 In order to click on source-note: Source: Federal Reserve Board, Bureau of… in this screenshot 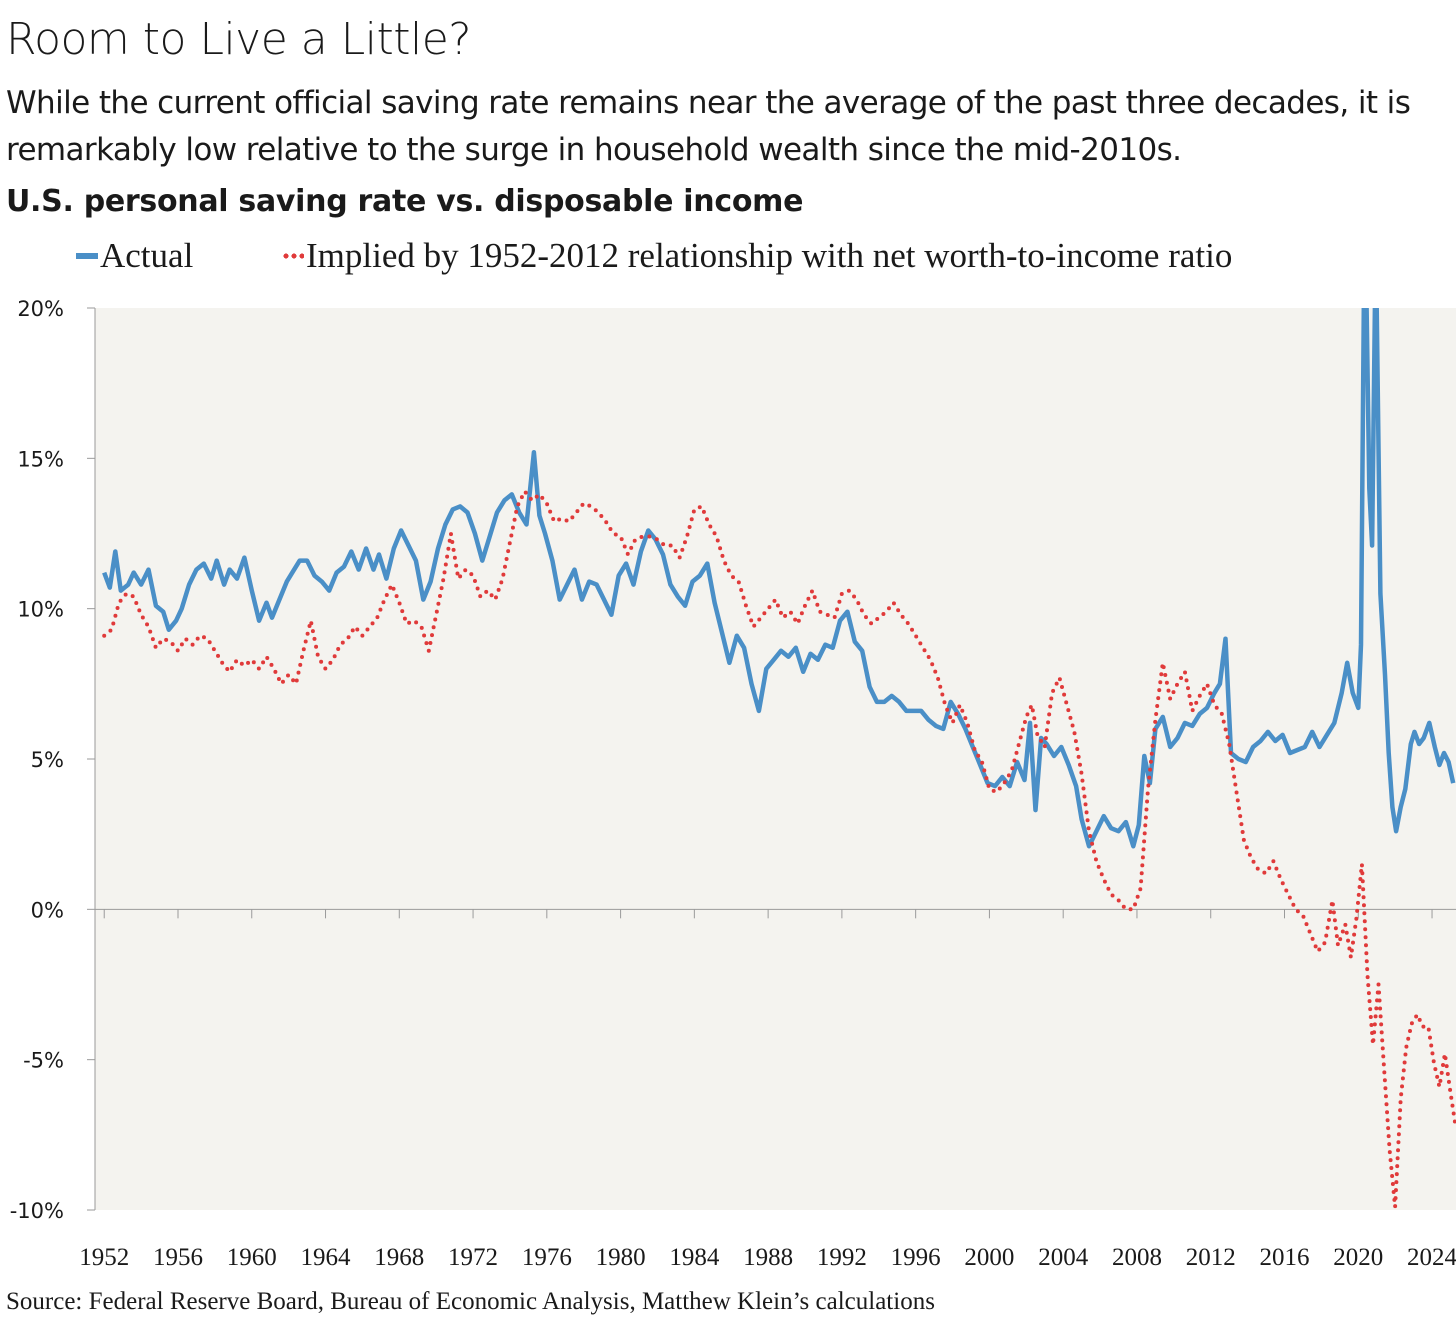, I will do `click(470, 1301)`.